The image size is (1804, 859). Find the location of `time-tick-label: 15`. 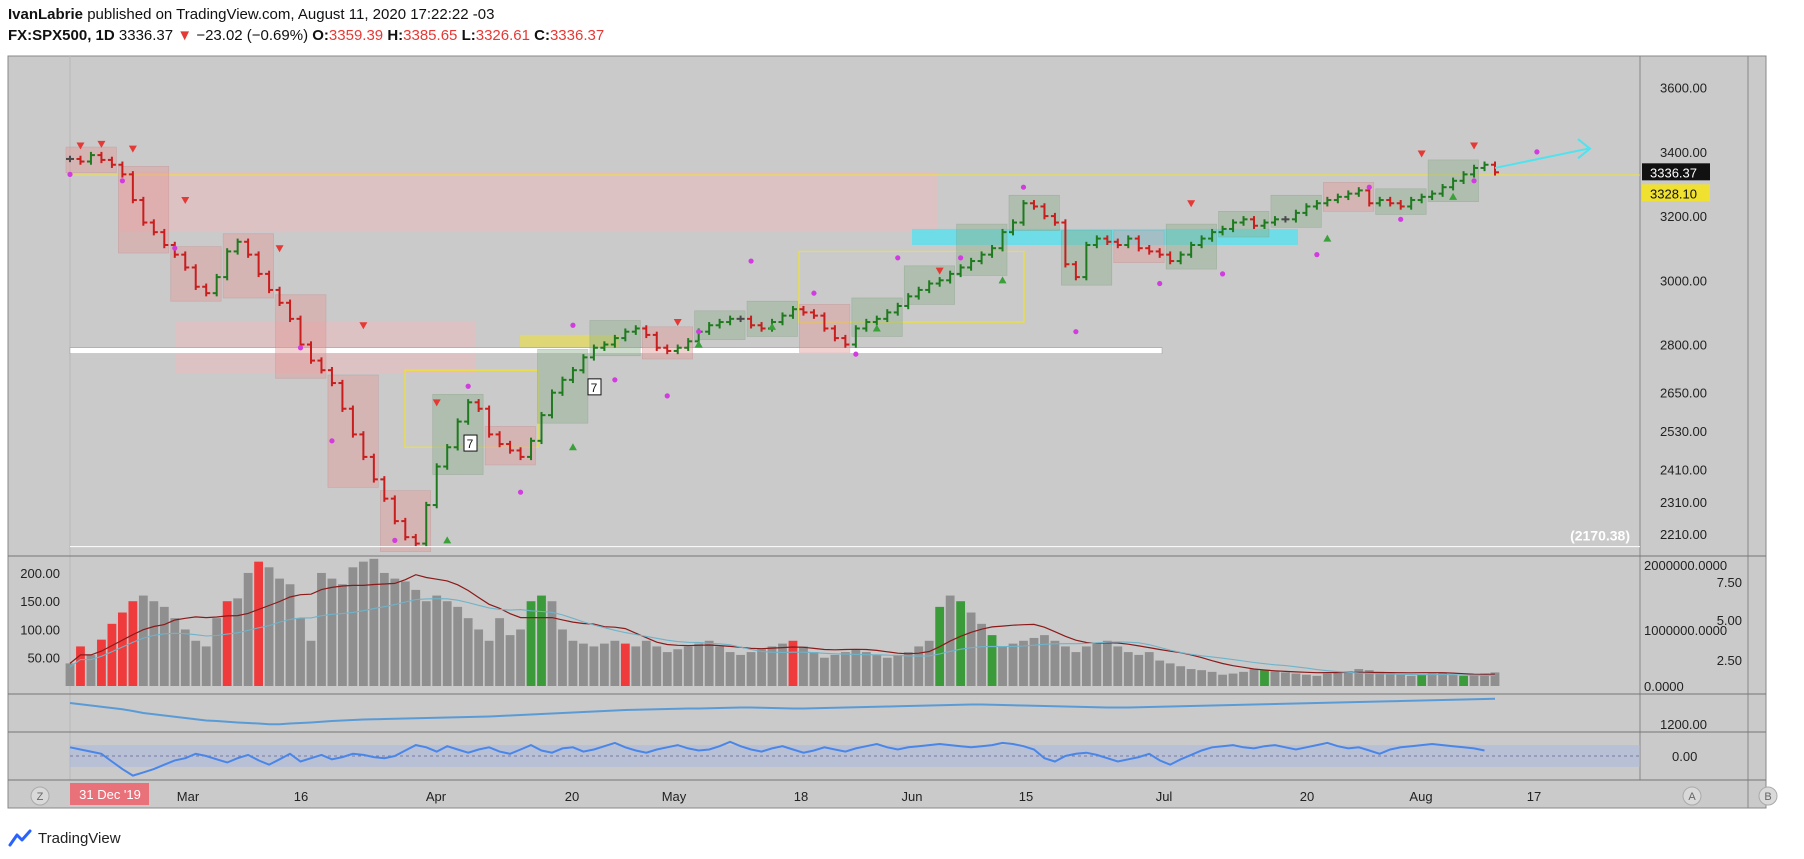

time-tick-label: 15 is located at coordinates (1026, 796).